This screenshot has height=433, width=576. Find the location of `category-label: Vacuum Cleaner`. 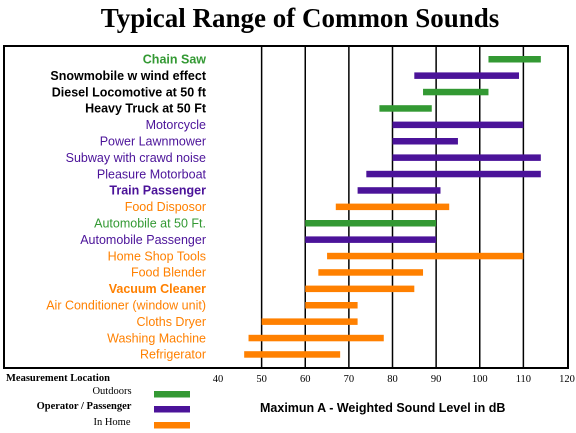

category-label: Vacuum Cleaner is located at coordinates (157, 289).